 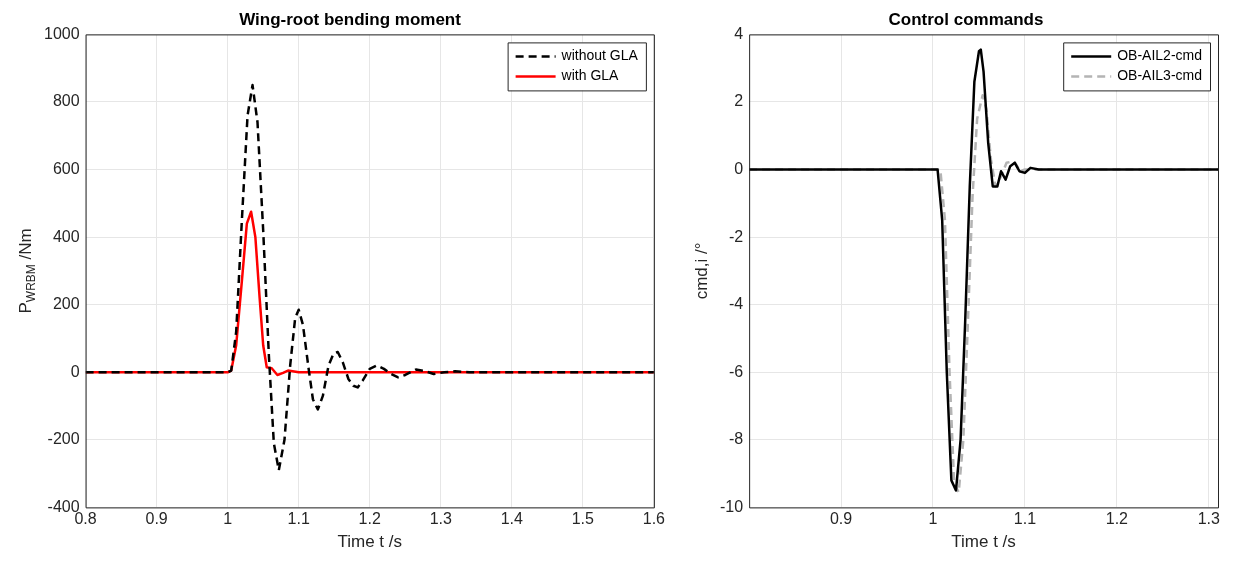 I want to click on y-tick-label: 600, so click(x=66, y=168).